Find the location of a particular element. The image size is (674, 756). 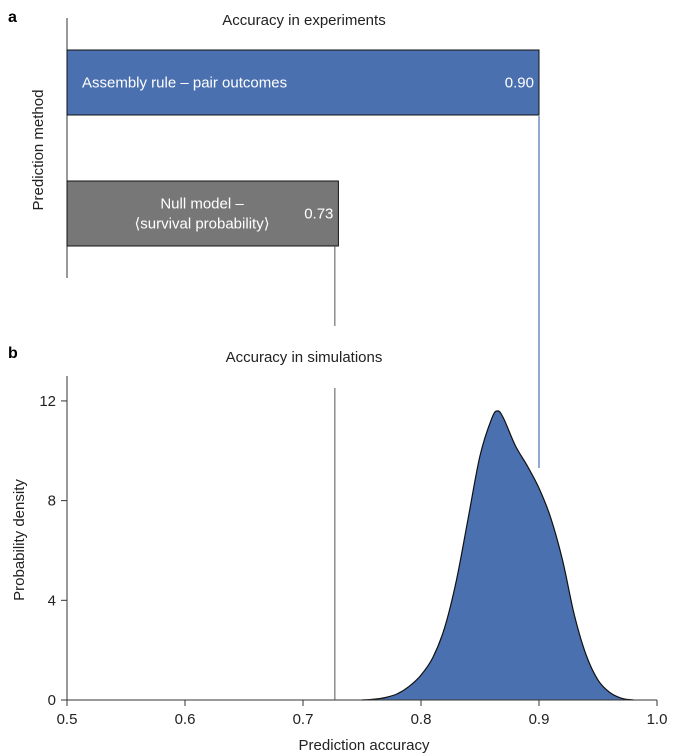

x-tick-label-5: 1.0 is located at coordinates (657, 719).